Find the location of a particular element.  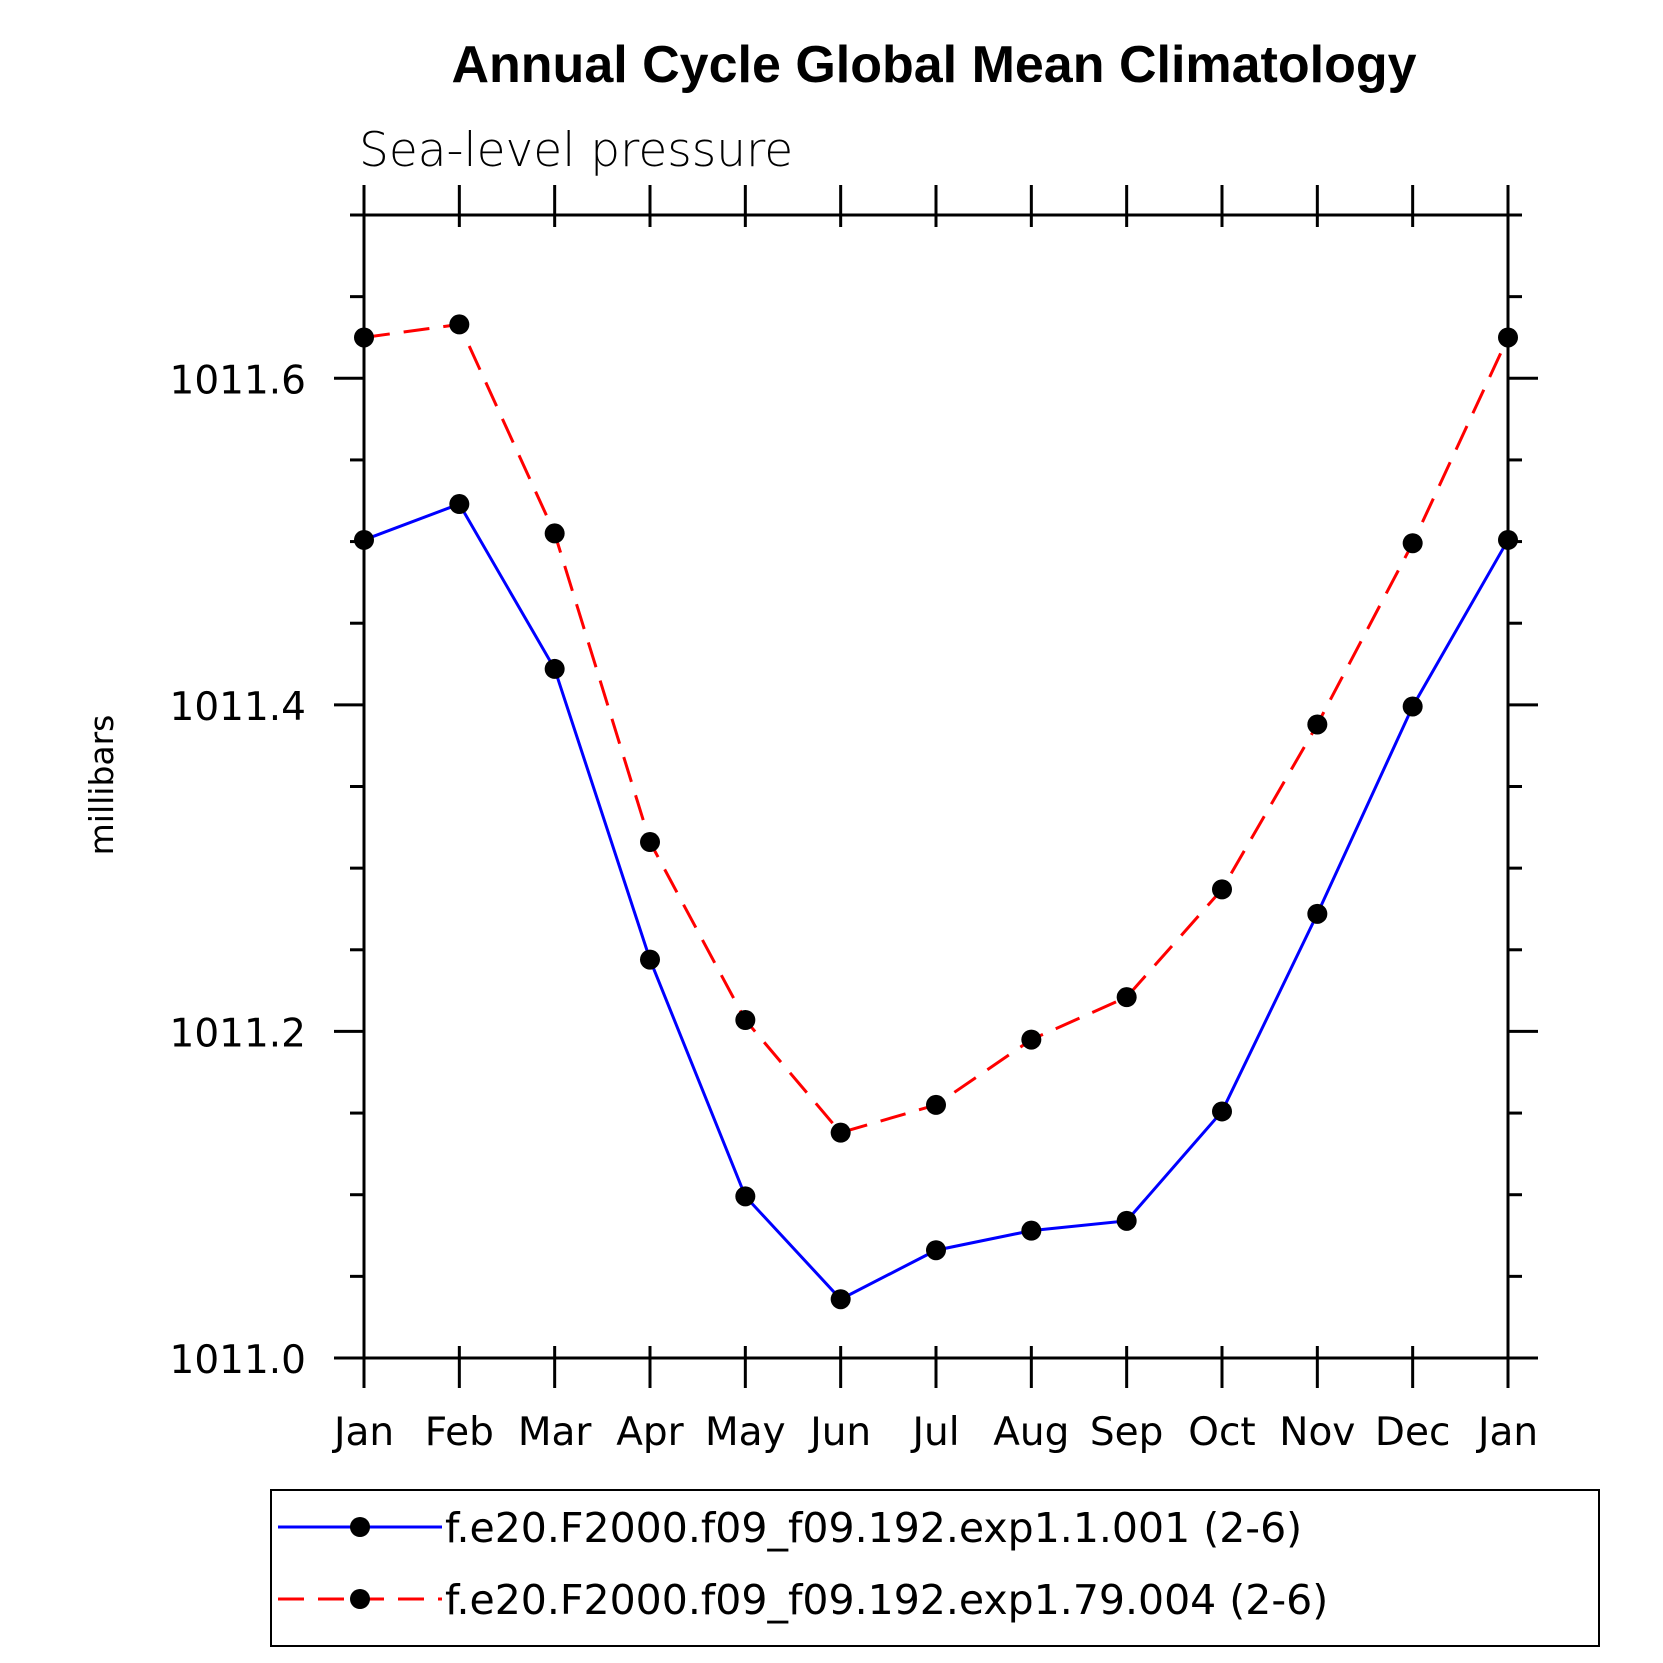

x-tick-label: Jun is located at coordinates (839, 1432).